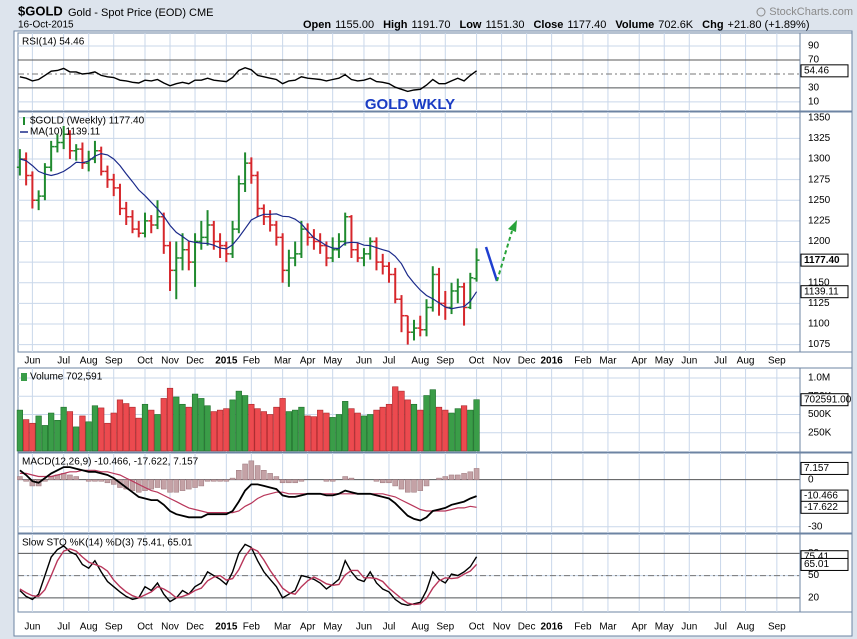  What do you see at coordinates (821, 496) in the screenshot?
I see `value-box-label: -10.466` at bounding box center [821, 496].